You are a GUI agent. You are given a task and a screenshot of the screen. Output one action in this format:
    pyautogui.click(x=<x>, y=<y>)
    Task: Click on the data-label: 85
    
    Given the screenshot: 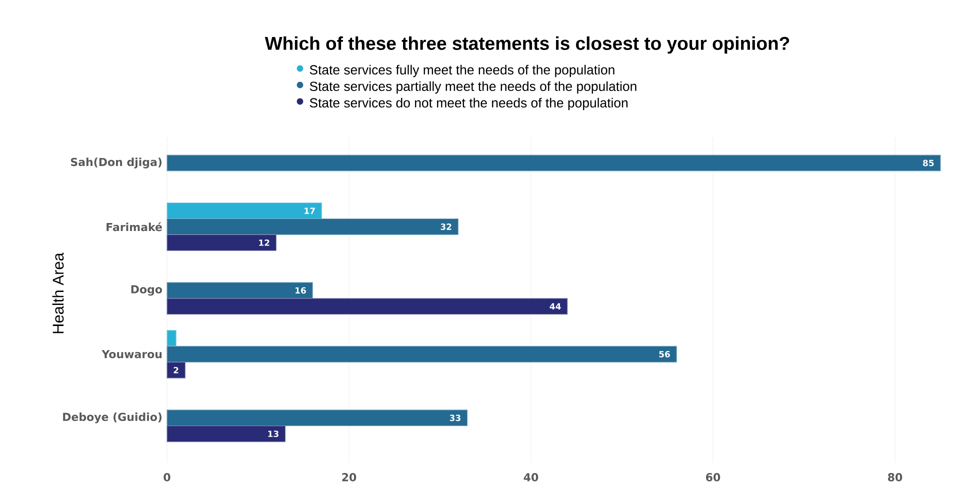 What is the action you would take?
    pyautogui.click(x=928, y=163)
    